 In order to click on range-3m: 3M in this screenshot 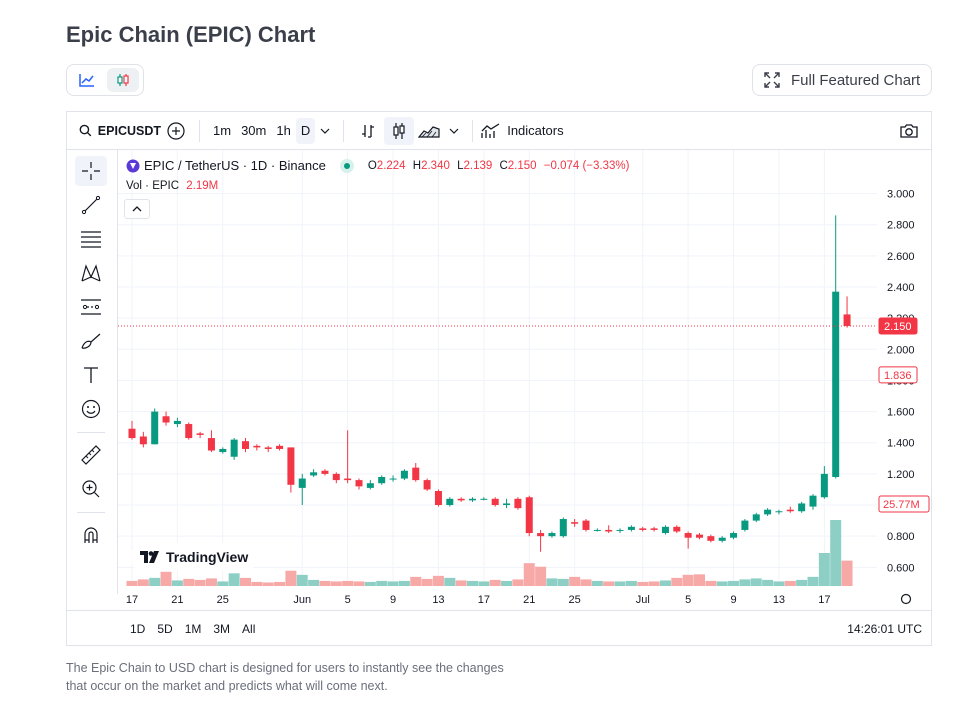, I will do `click(222, 628)`.